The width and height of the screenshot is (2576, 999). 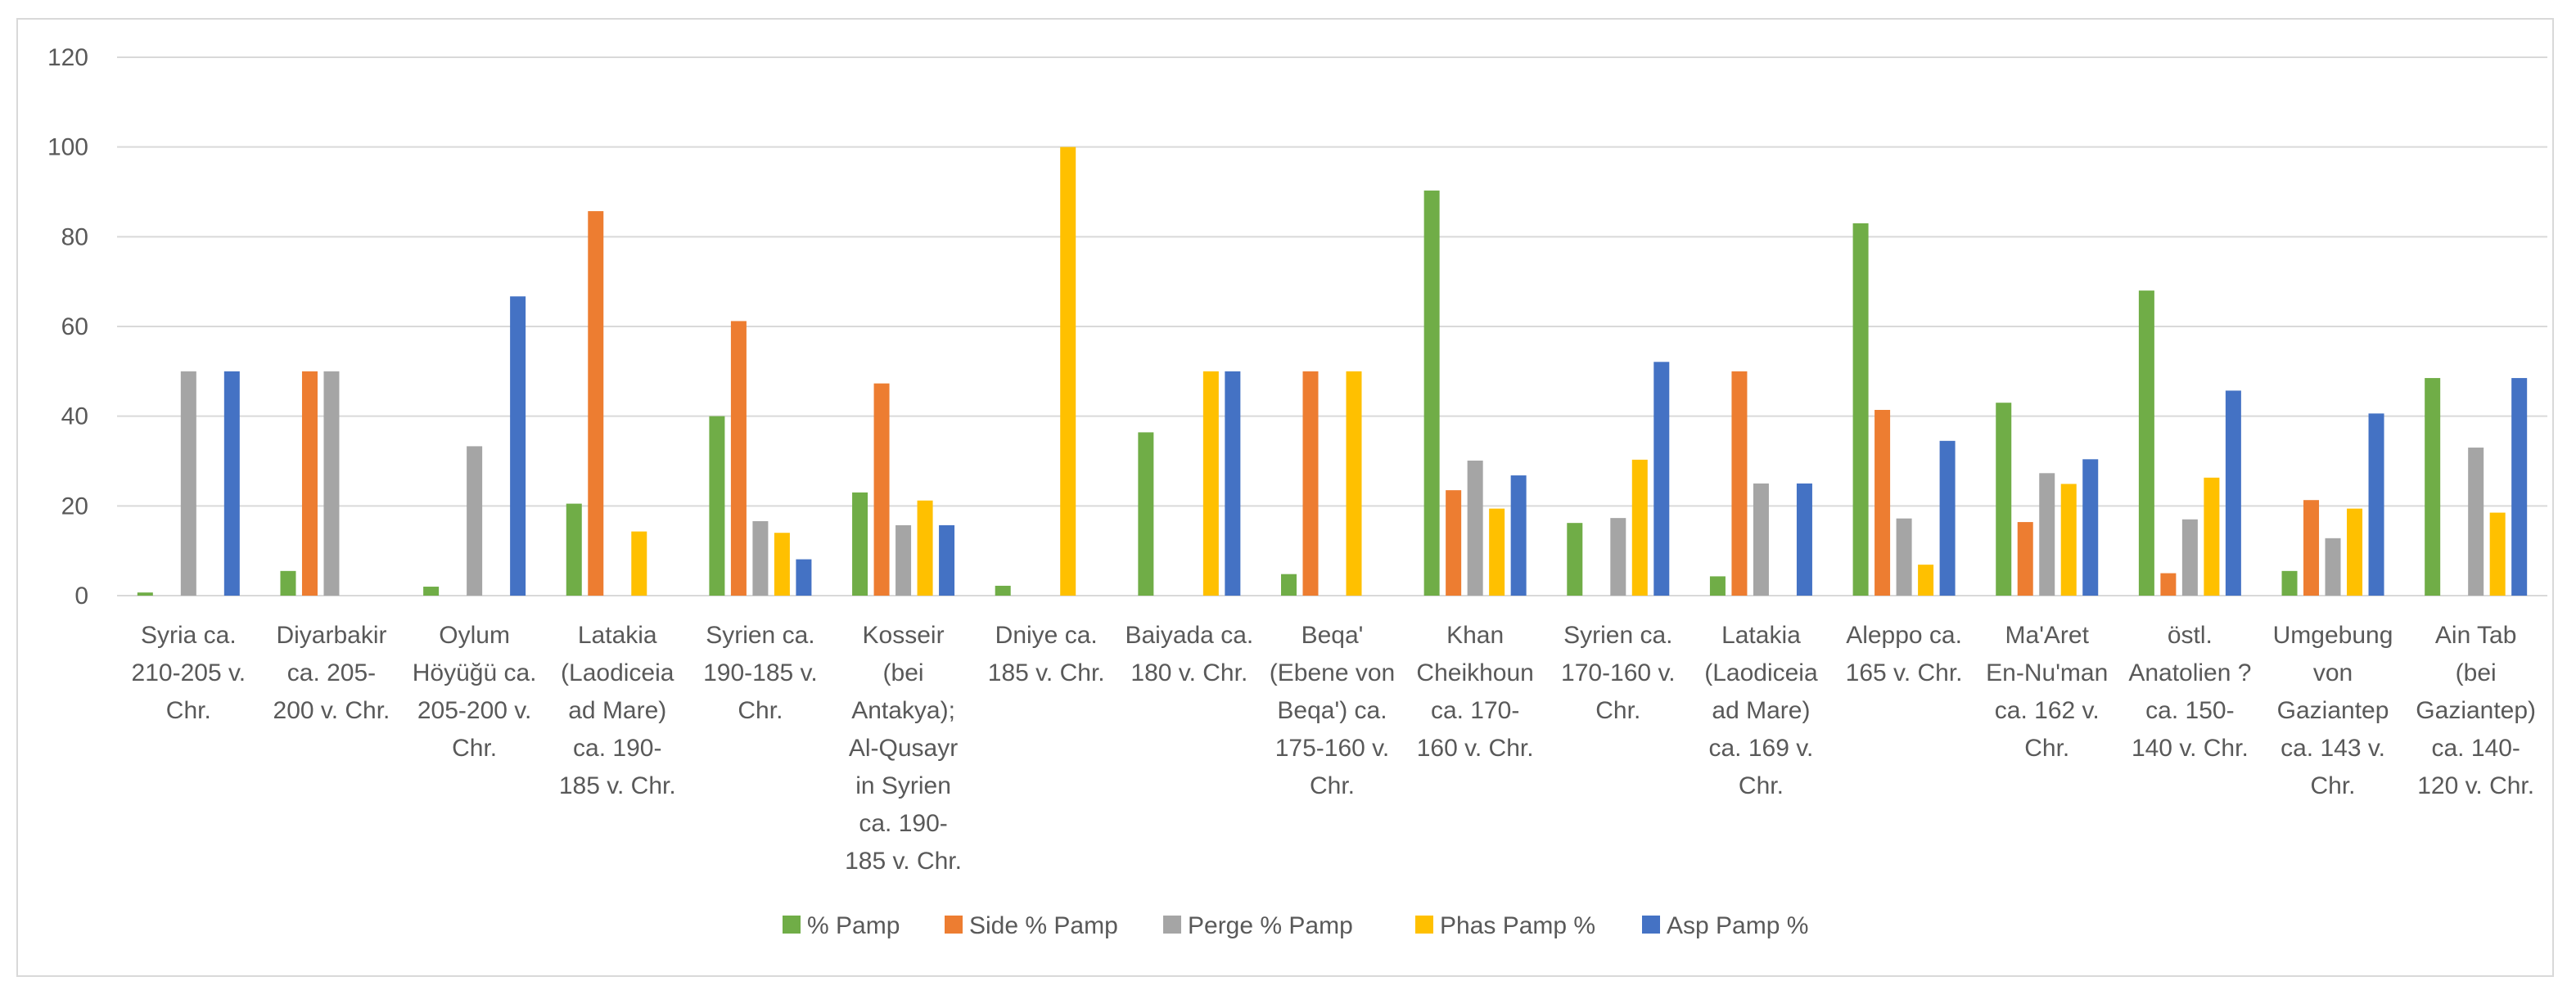 What do you see at coordinates (74, 327) in the screenshot?
I see `y-tick-label: 60` at bounding box center [74, 327].